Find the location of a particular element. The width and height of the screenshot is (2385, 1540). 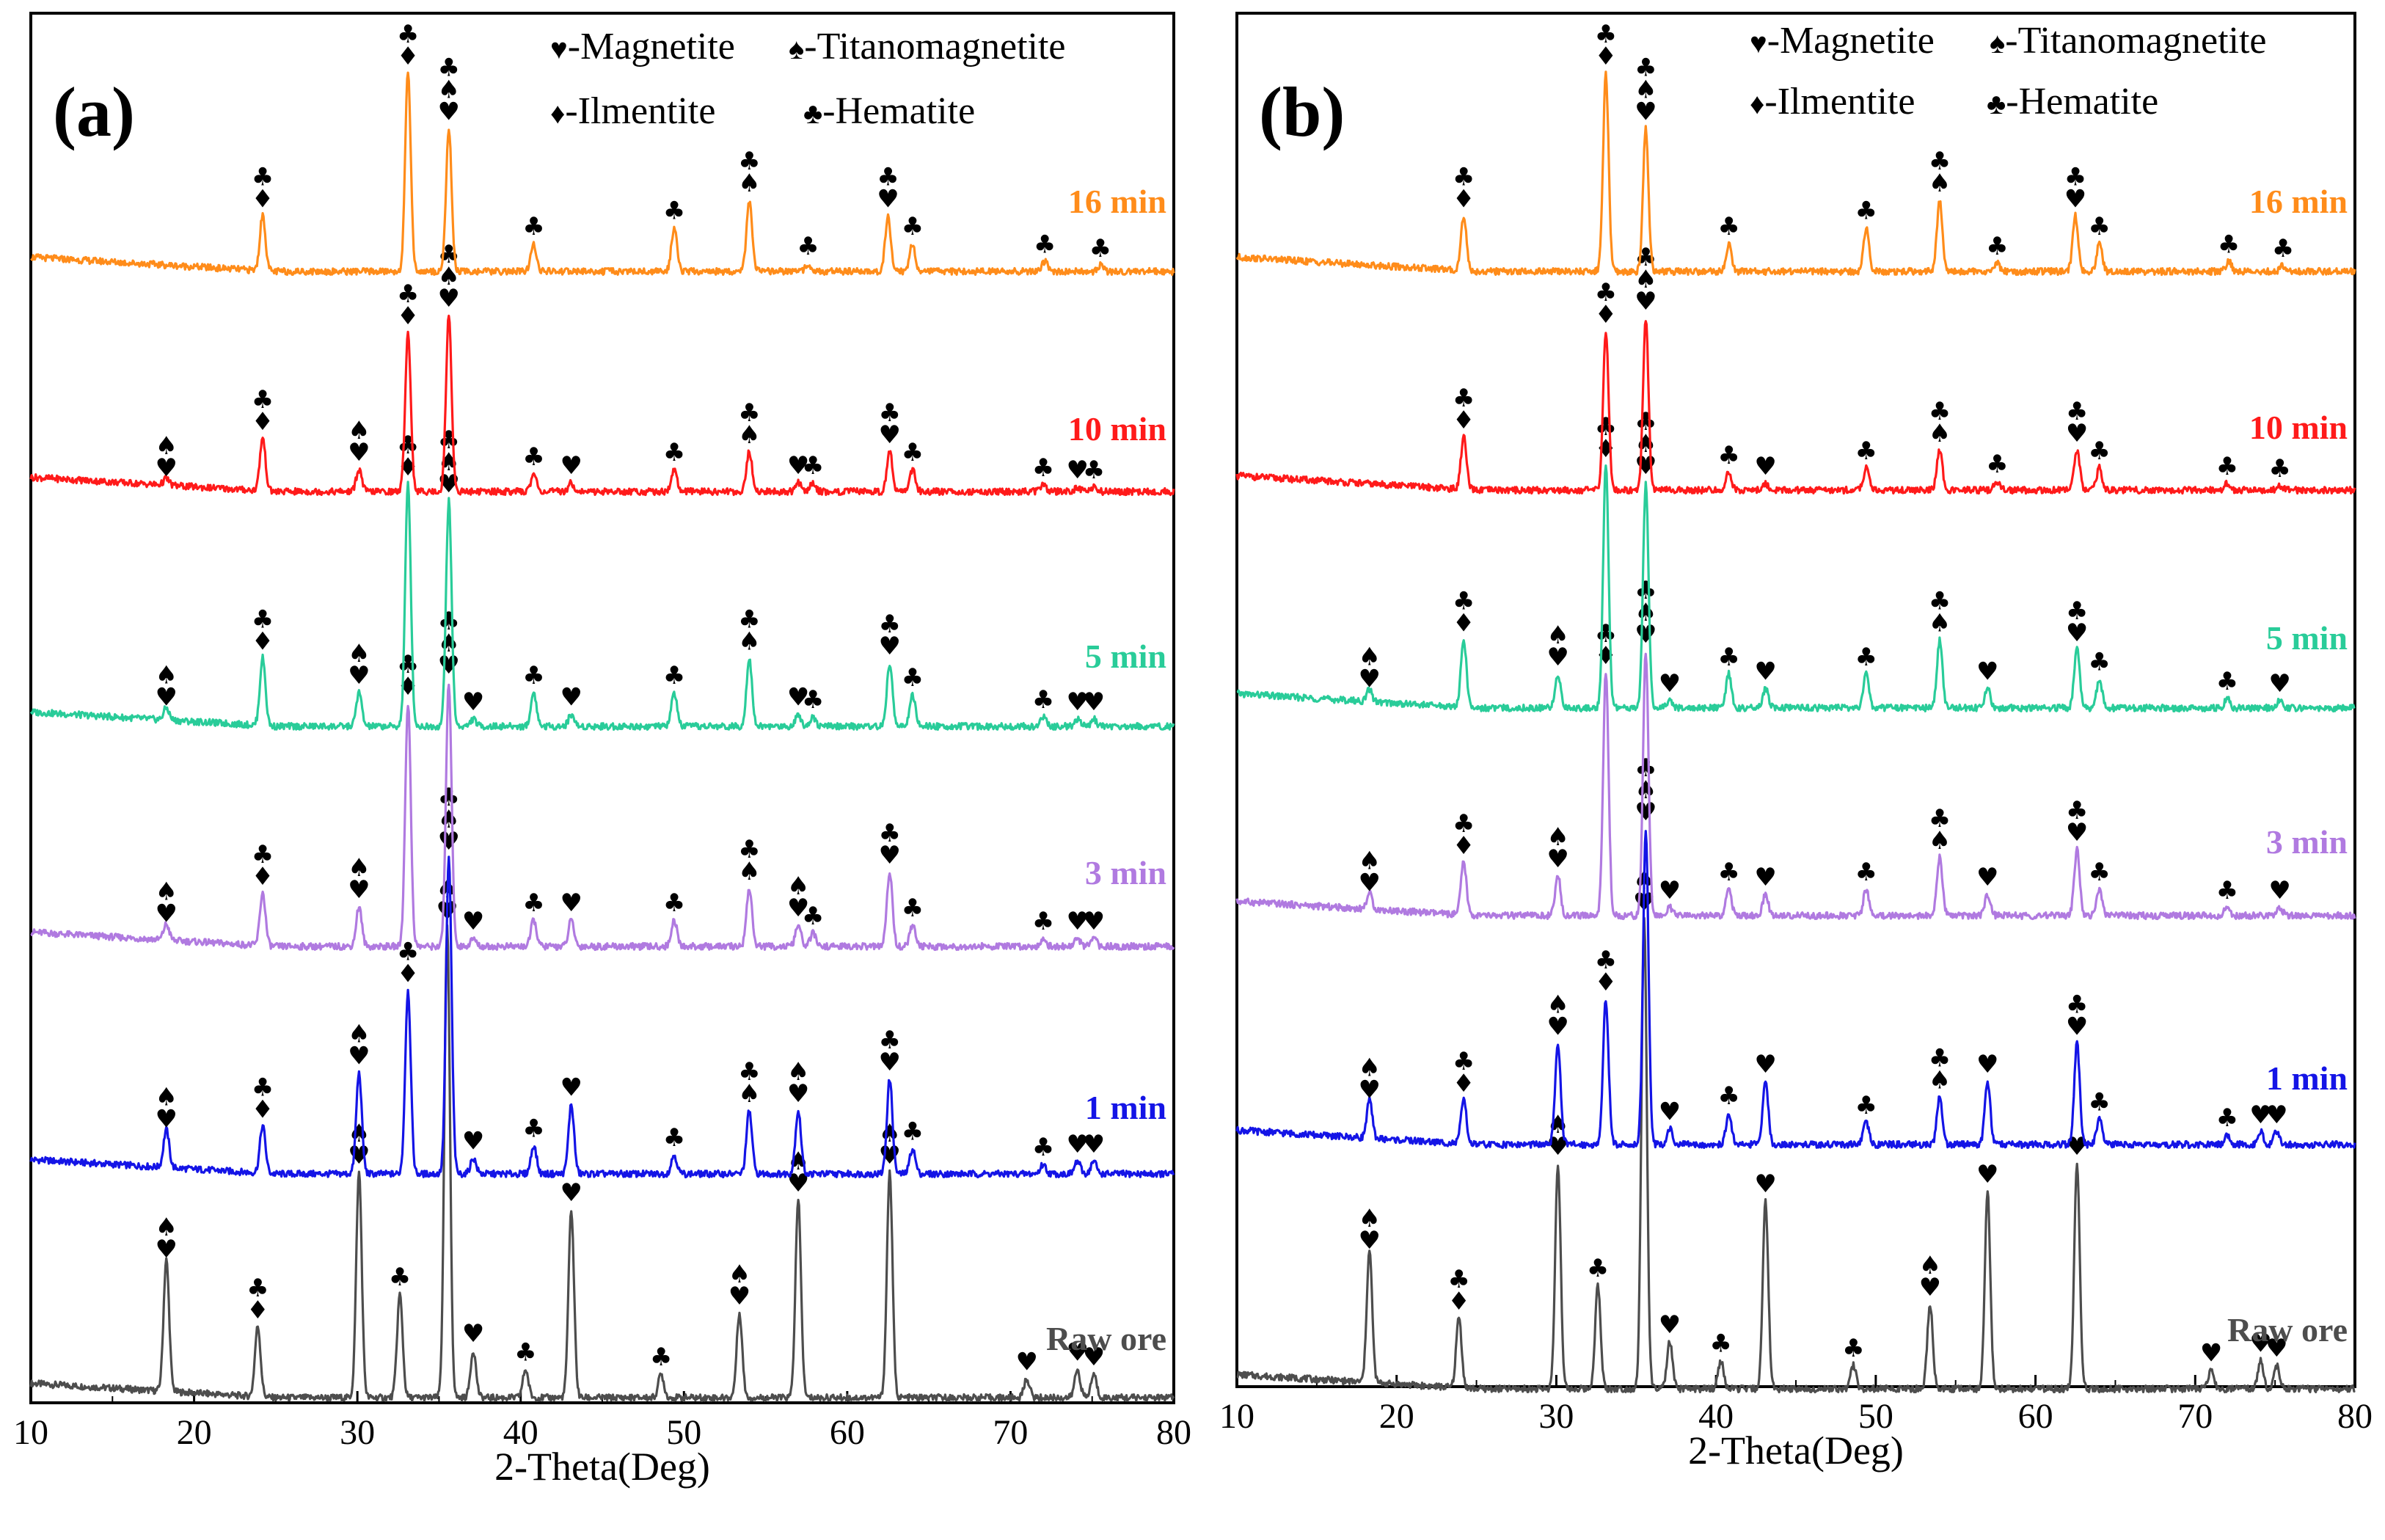

legend-symbol: ♥ is located at coordinates (1758, 42).